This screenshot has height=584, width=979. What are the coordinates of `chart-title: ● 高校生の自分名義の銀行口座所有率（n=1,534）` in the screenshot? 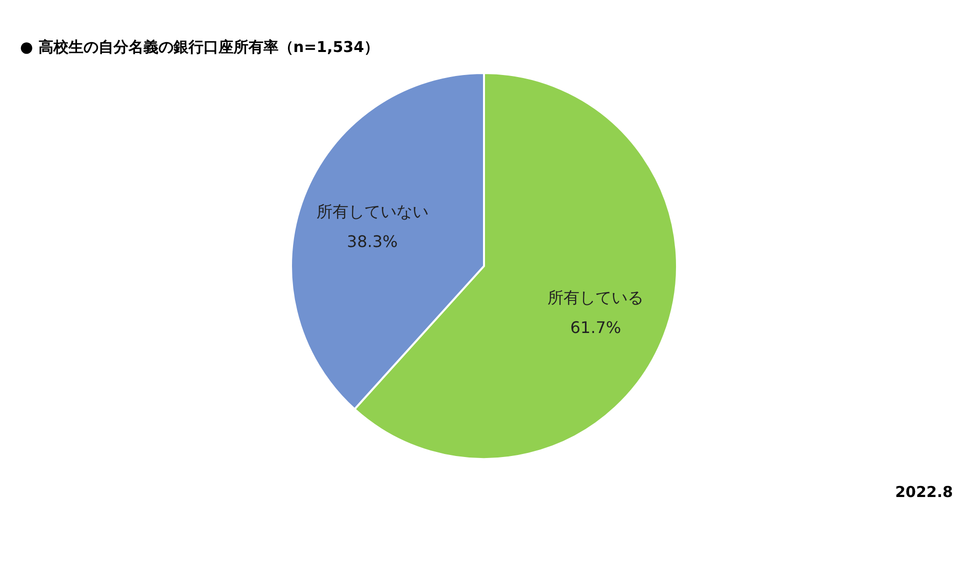 It's located at (200, 47).